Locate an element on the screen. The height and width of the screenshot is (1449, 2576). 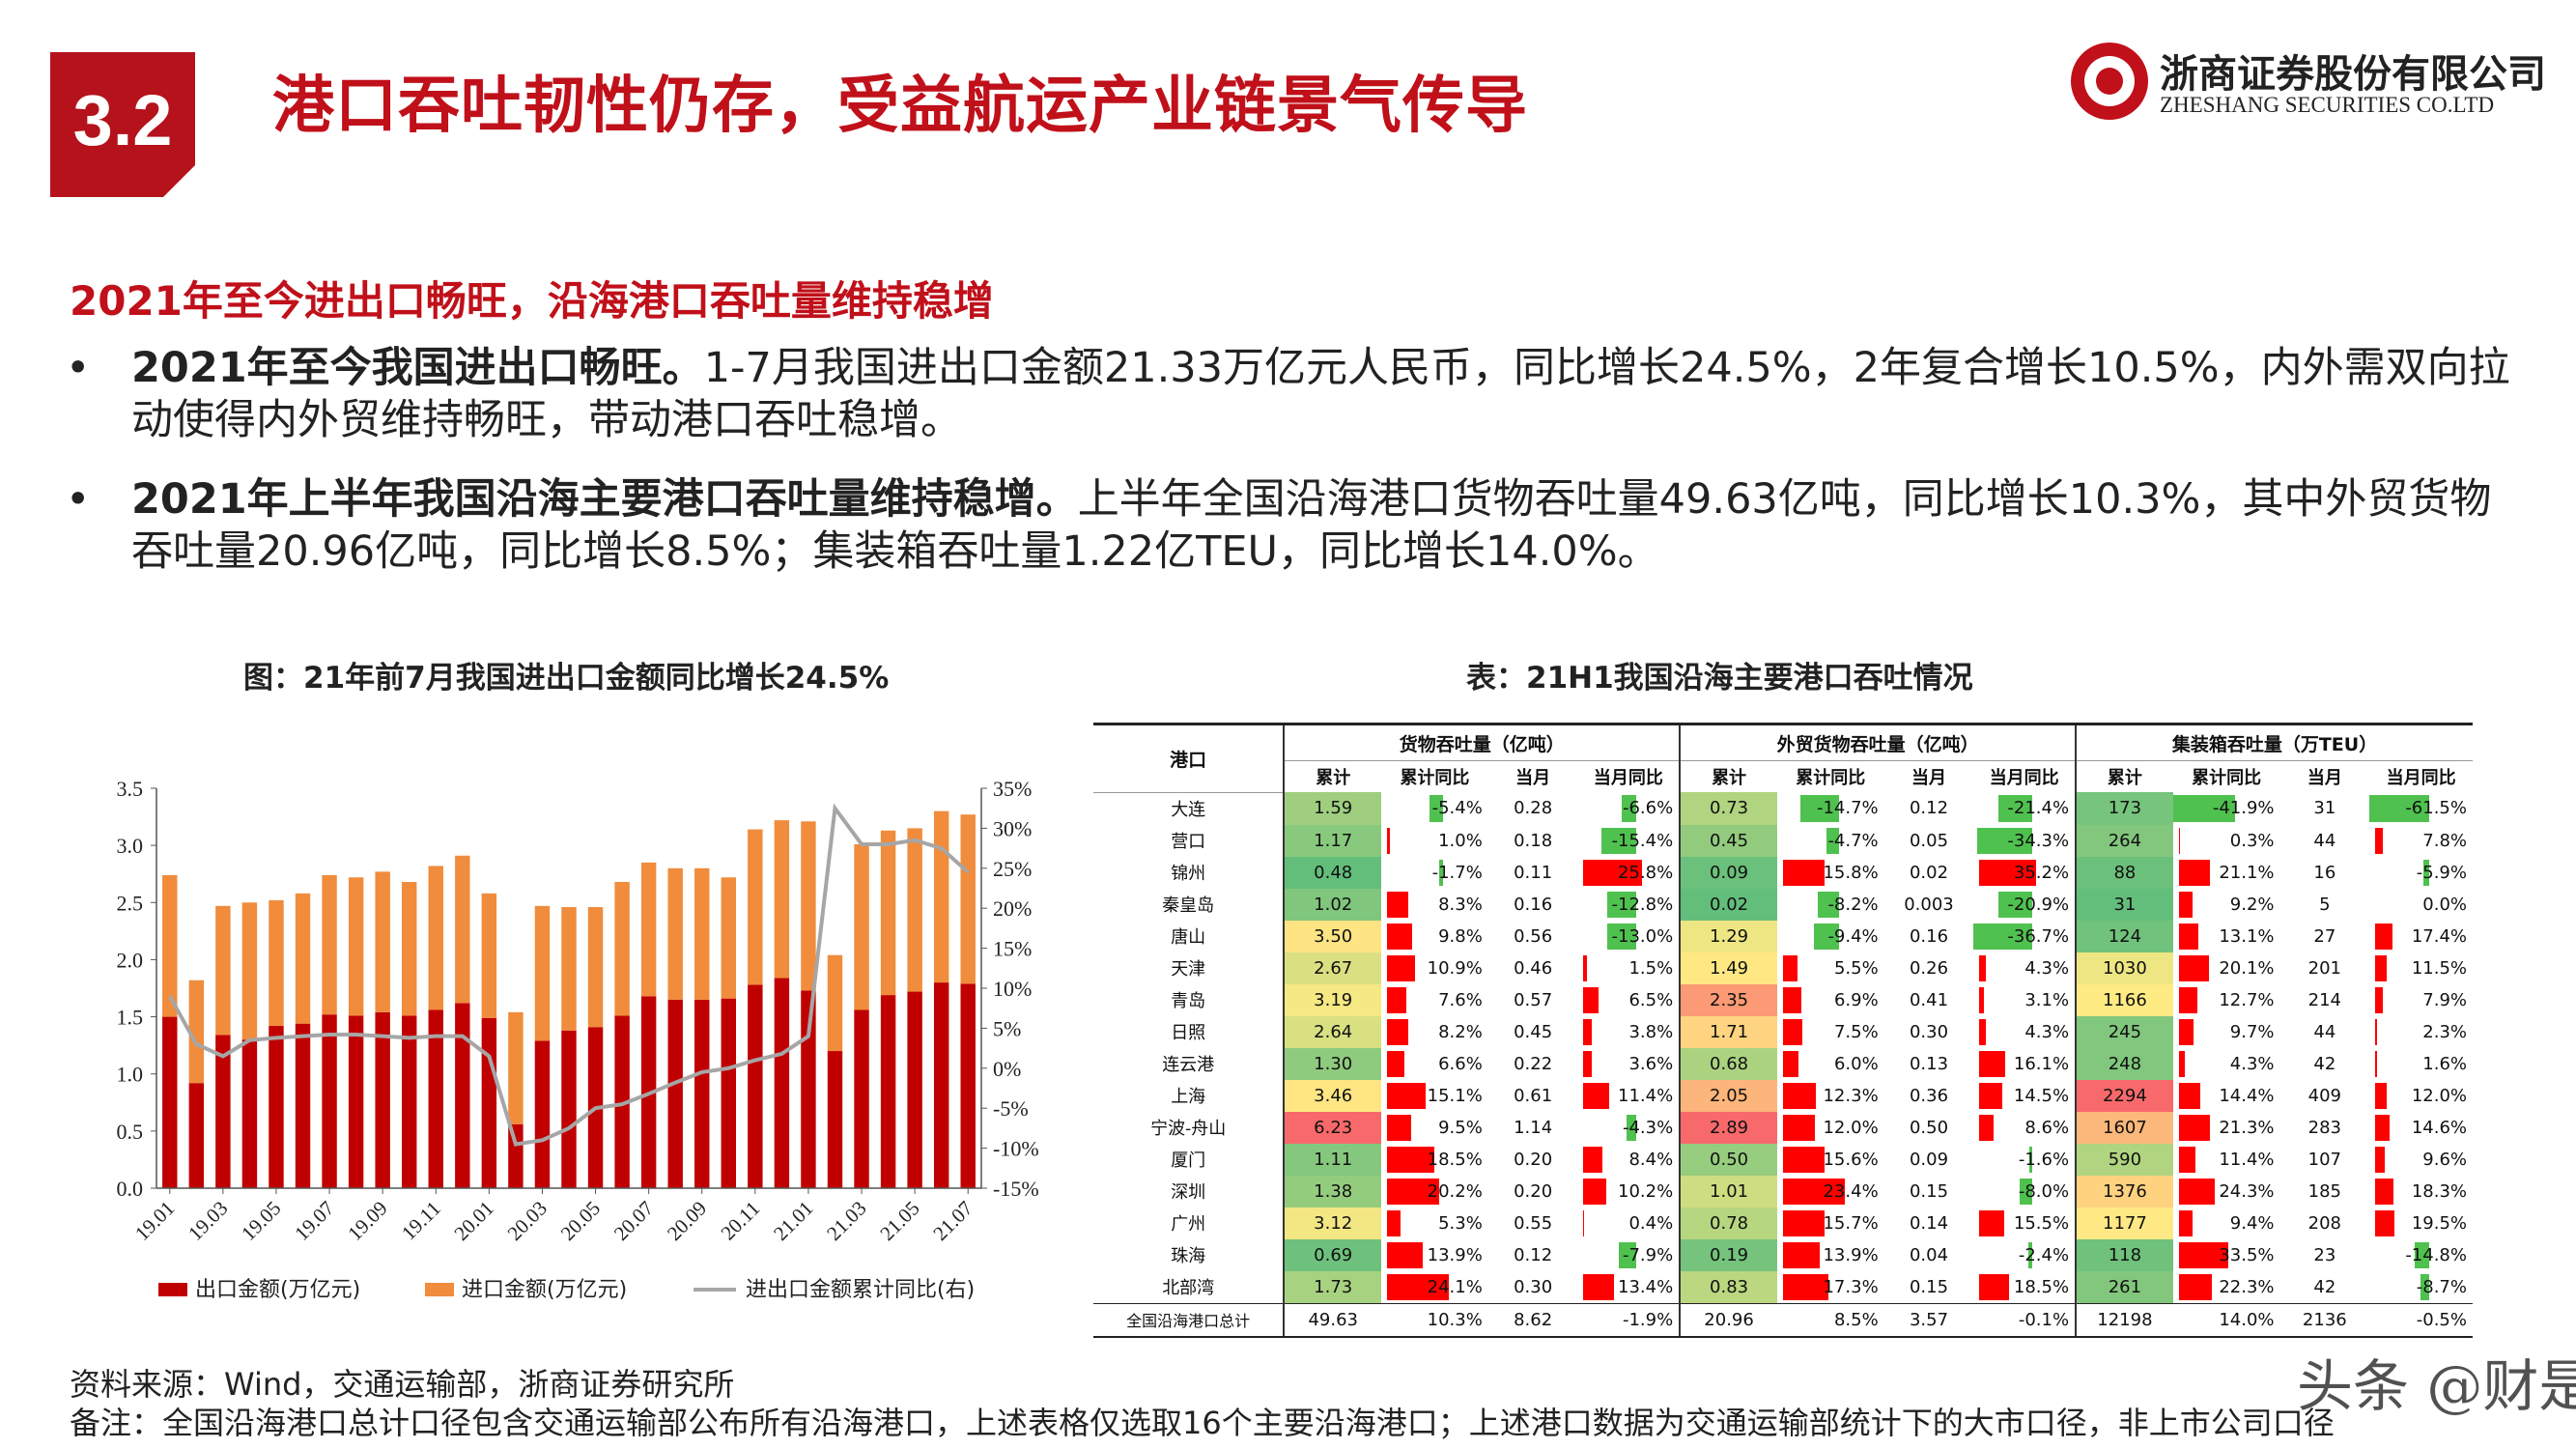
value-cell: 1.01 is located at coordinates (1728, 1191).